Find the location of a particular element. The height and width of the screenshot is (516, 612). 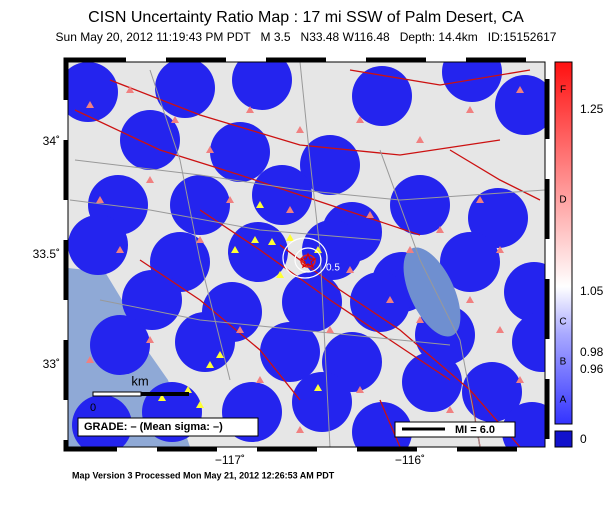

colorbar-value: 0.98 is located at coordinates (592, 352).